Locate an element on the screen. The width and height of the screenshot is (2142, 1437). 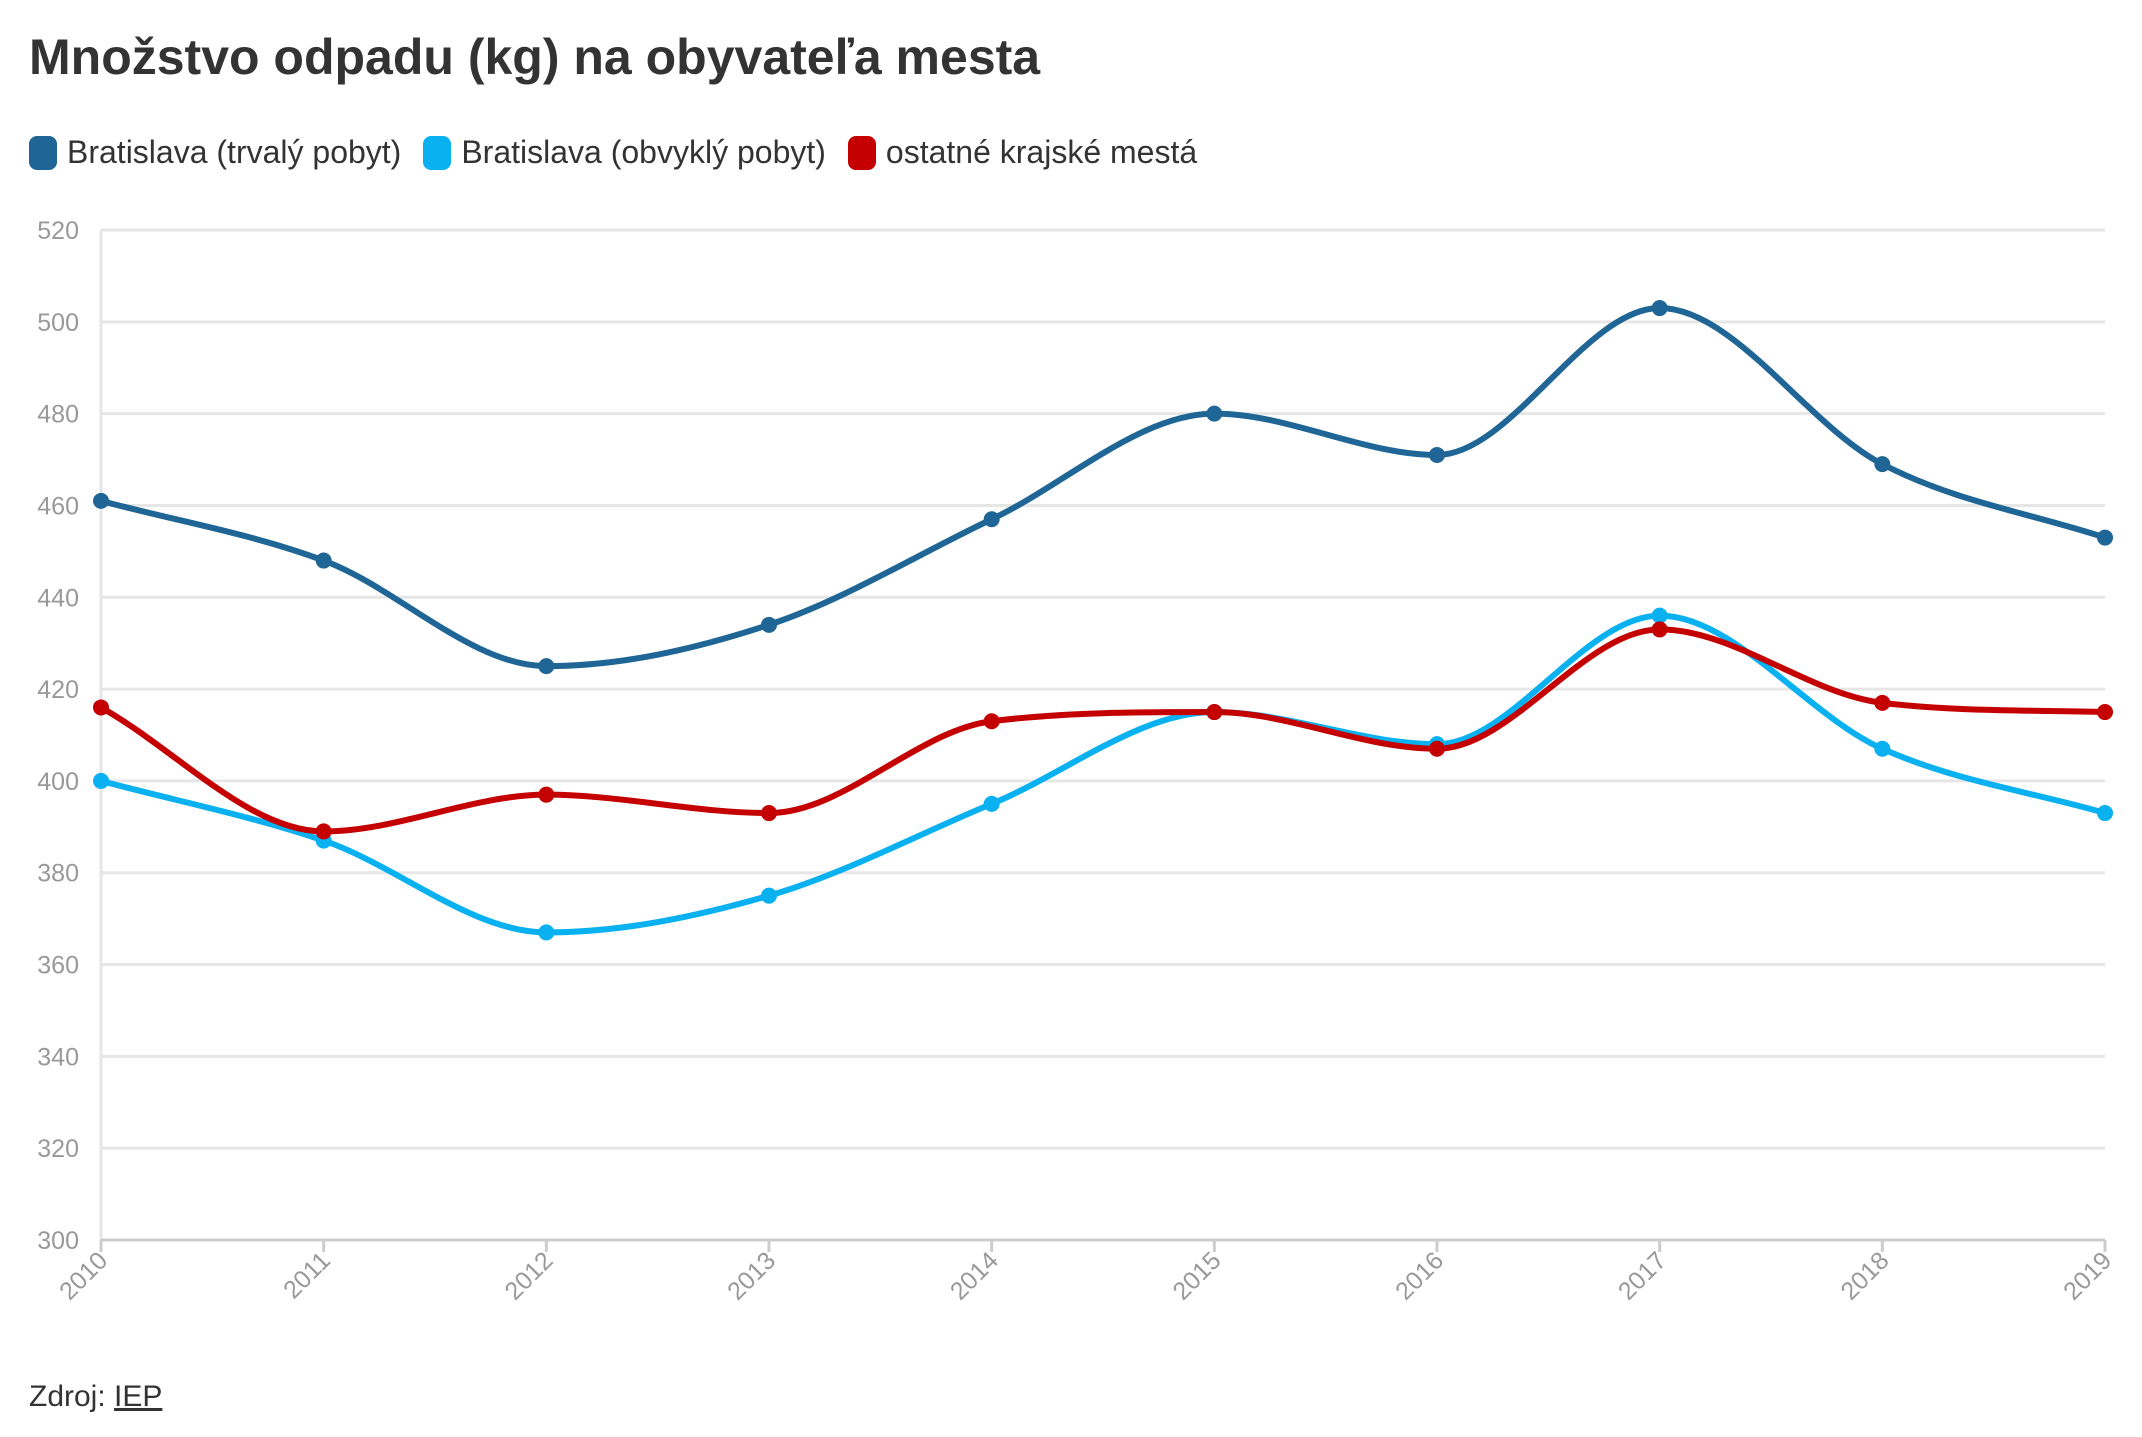
x-tick-label: 2011 is located at coordinates (307, 1275).